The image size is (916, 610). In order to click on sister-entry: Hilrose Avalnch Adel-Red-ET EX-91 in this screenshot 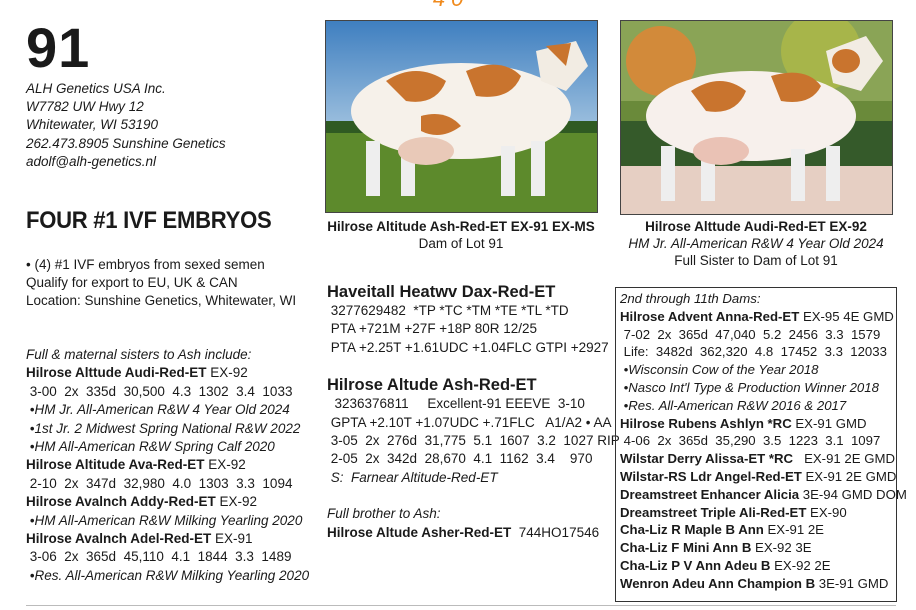, I will do `click(167, 539)`.